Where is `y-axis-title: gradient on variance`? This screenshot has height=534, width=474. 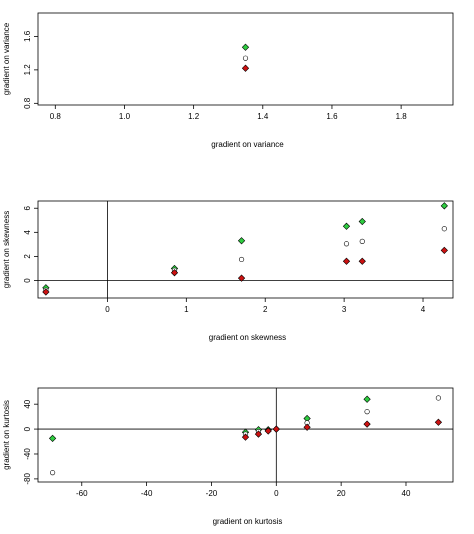 y-axis-title: gradient on variance is located at coordinates (6, 58).